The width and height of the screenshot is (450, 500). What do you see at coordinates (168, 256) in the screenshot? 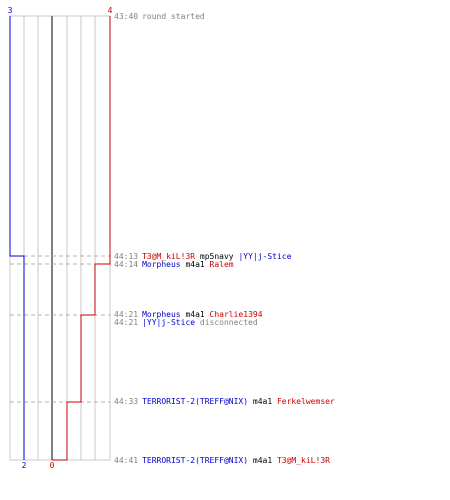
I see `killer: T3@M_kiL!3R` at bounding box center [168, 256].